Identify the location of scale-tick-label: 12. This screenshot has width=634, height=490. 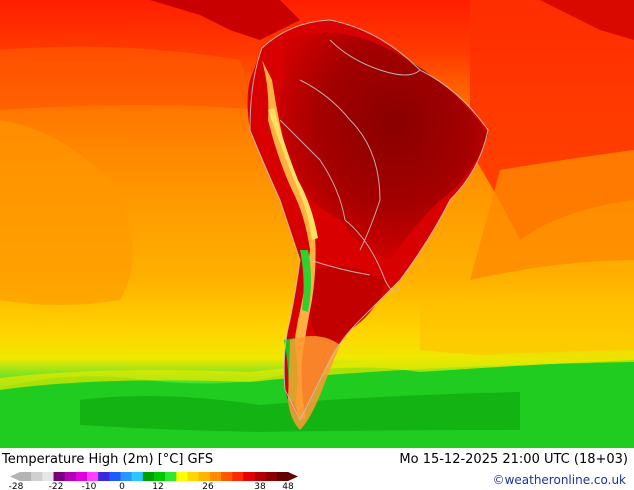
(157, 486).